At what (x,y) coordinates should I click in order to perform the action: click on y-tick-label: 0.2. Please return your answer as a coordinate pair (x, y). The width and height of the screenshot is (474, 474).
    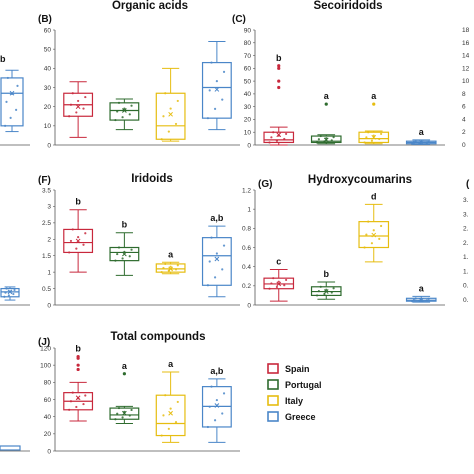
    Looking at the image, I should click on (246, 286).